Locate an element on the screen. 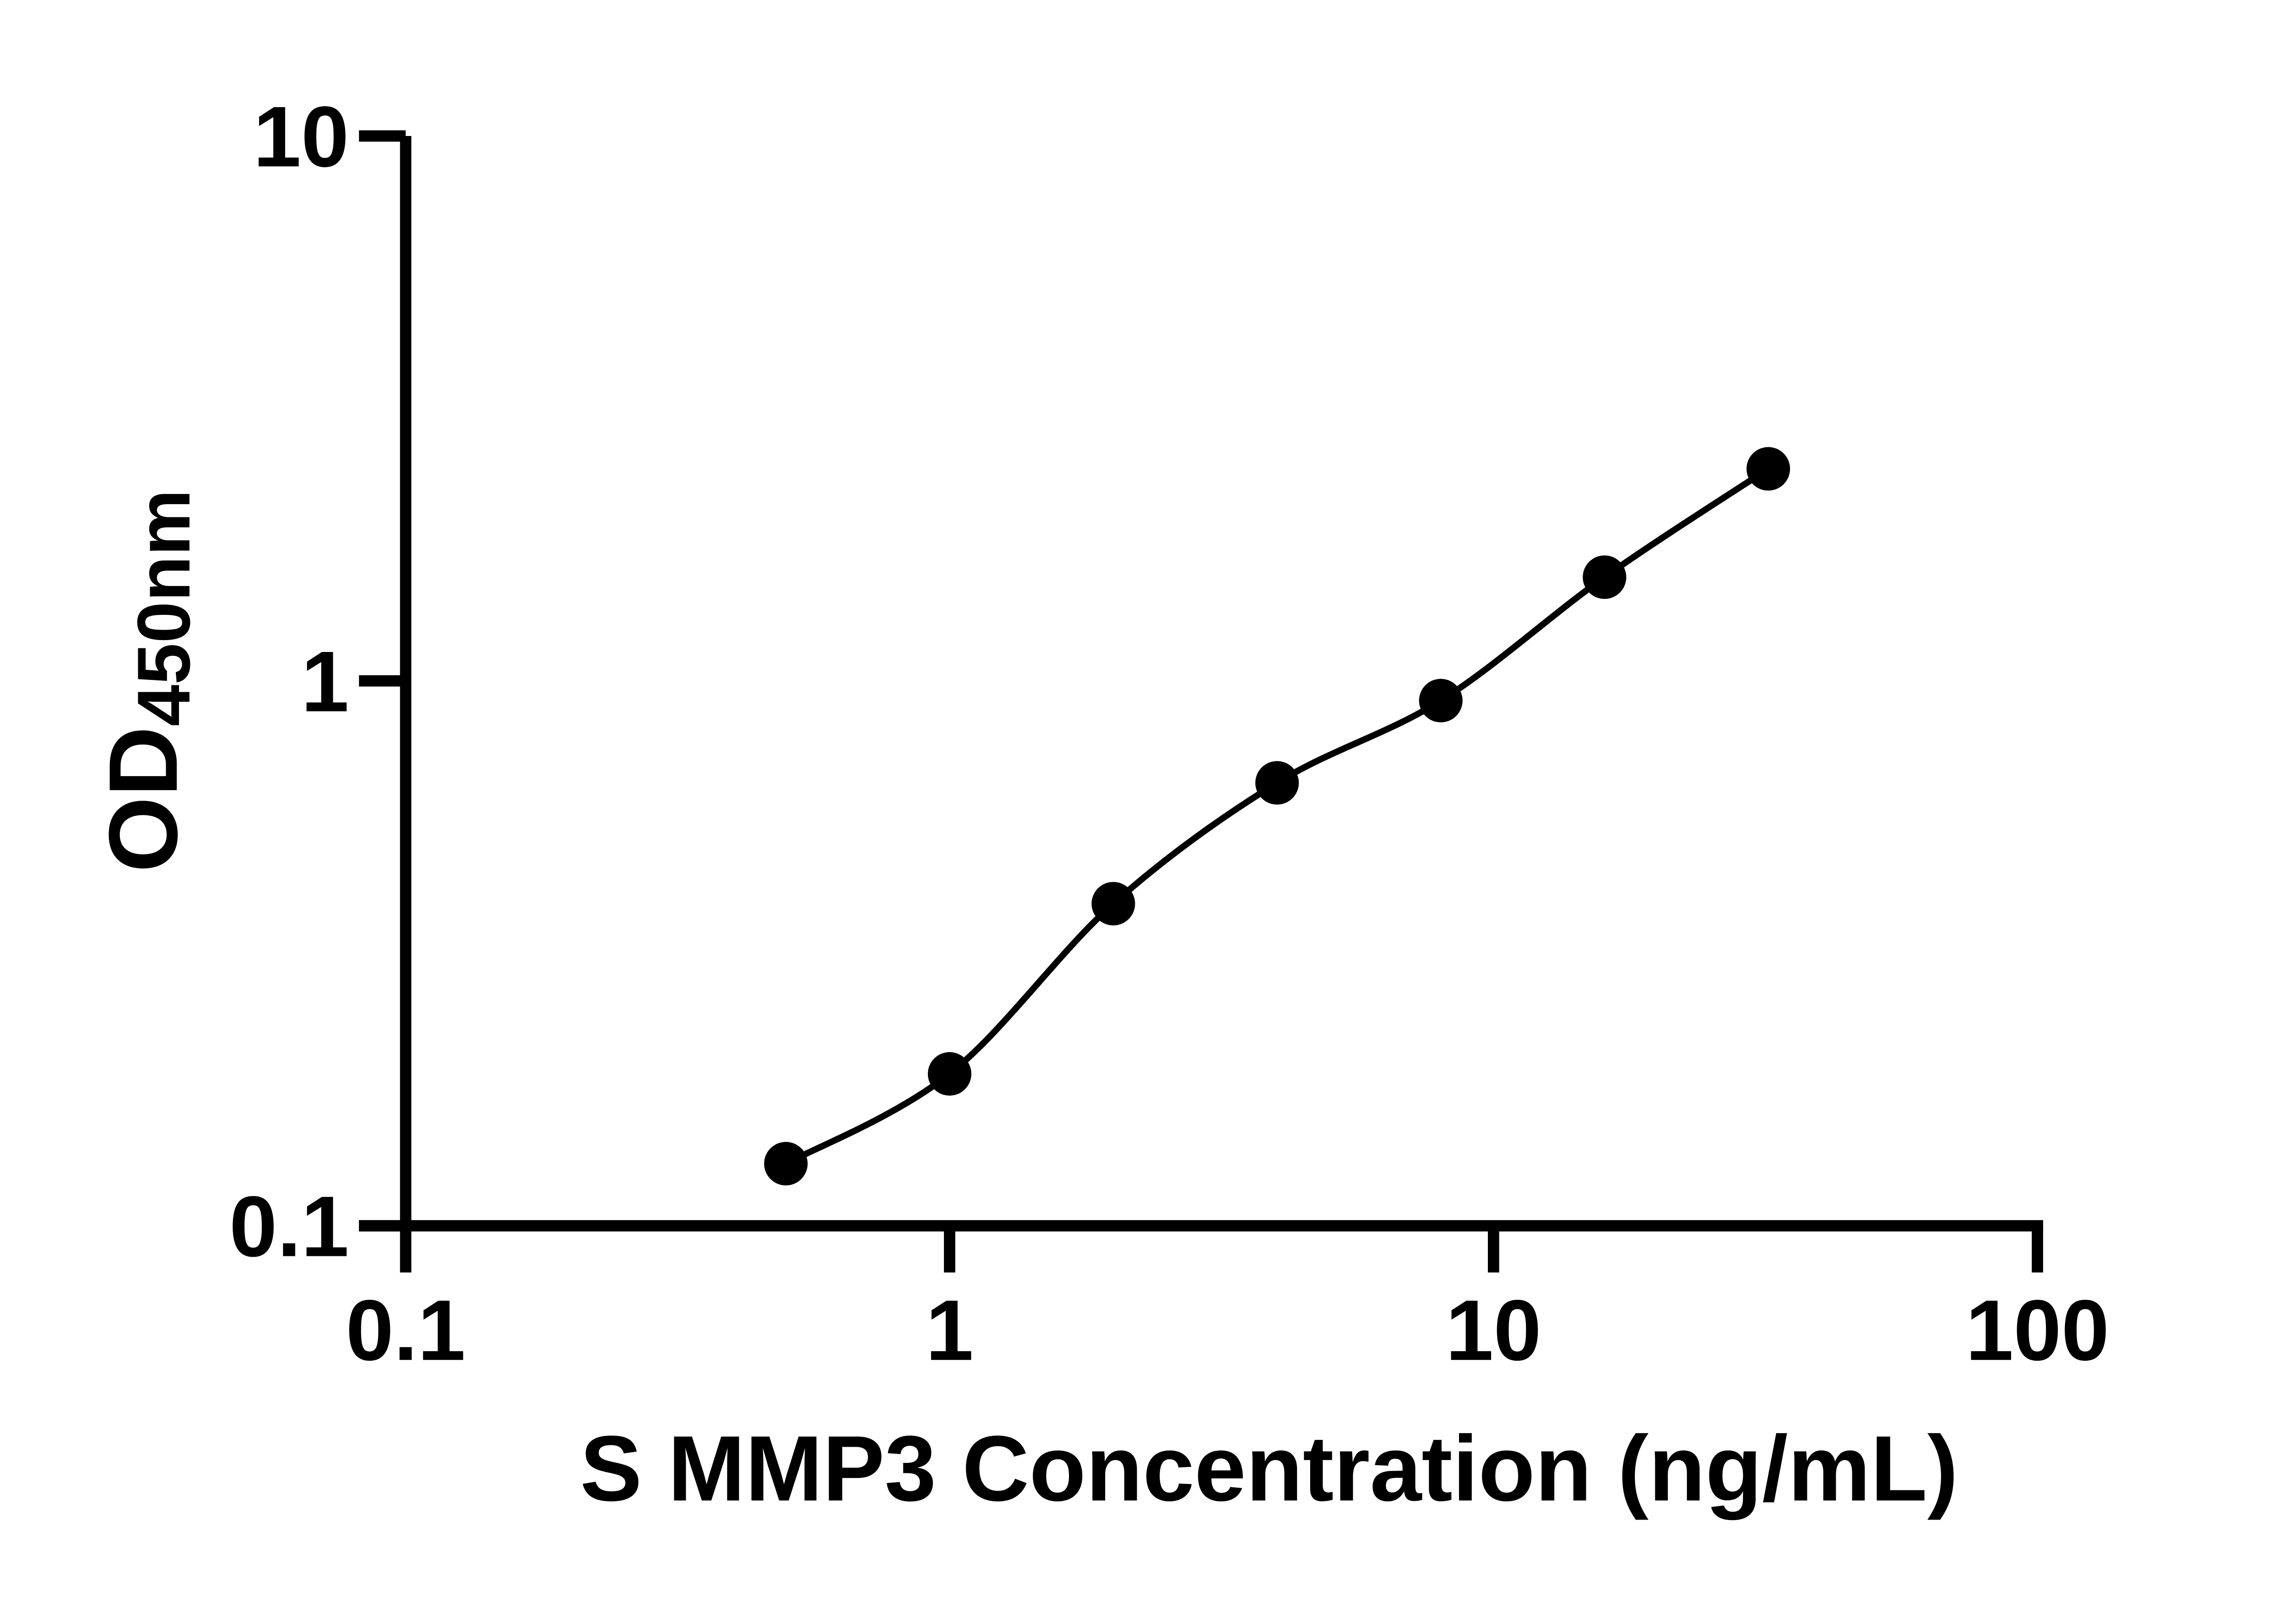 Image resolution: width=2289 pixels, height=1624 pixels. x-axis-tick-label: 100 is located at coordinates (2038, 1330).